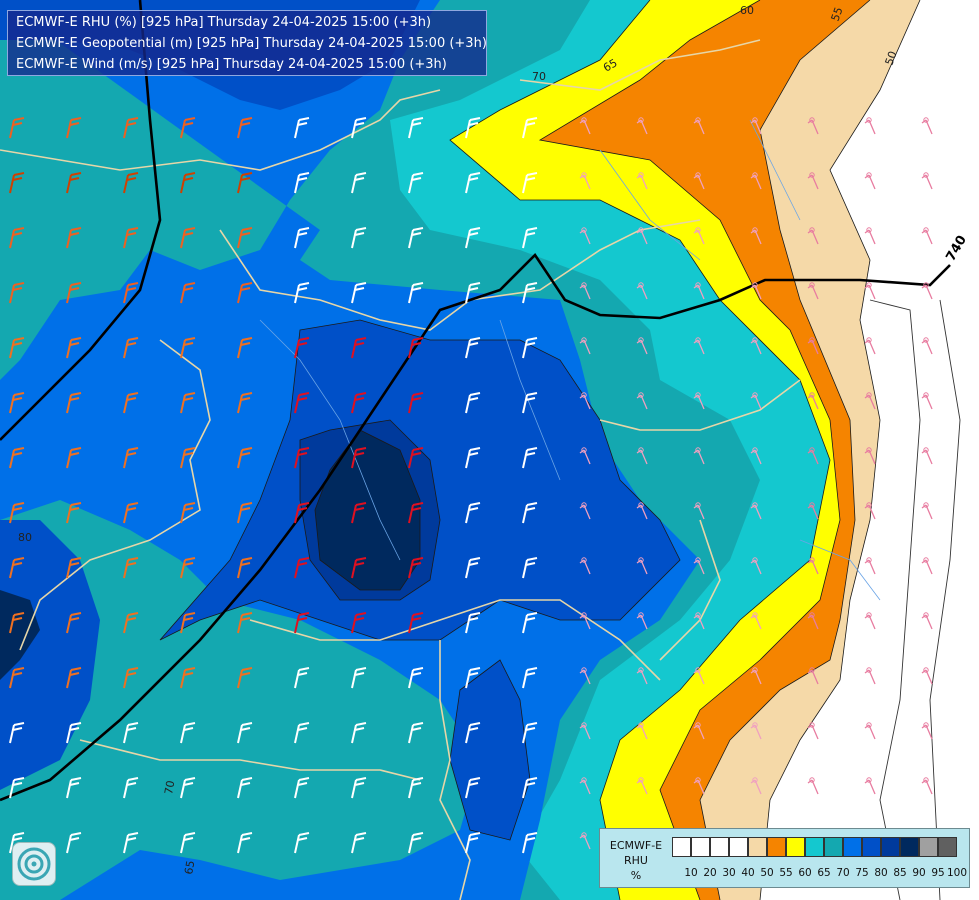  I want to click on contour-label-60-top: 60, so click(747, 10).